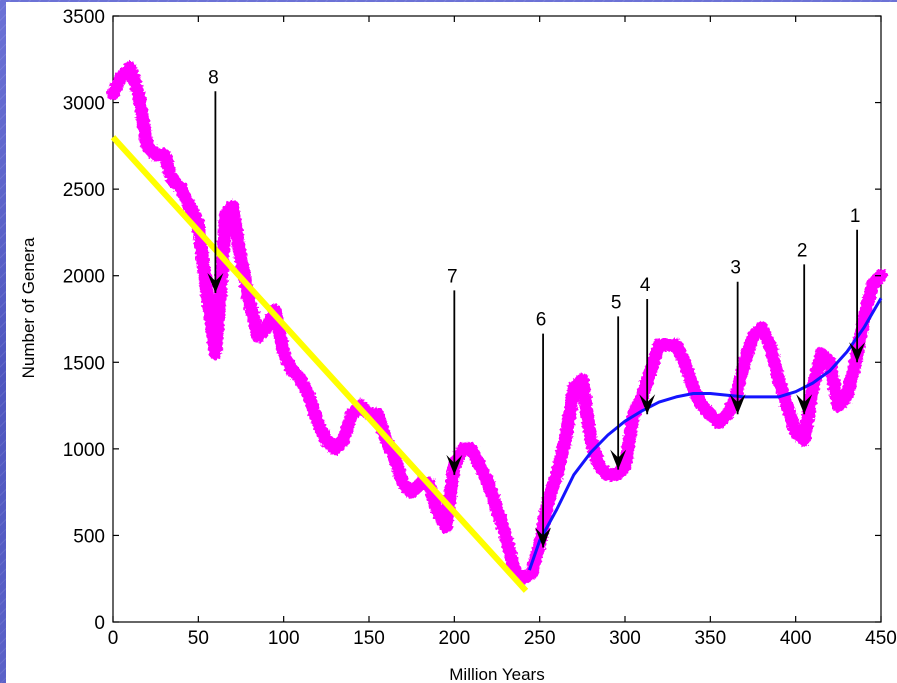 This screenshot has width=897, height=683. I want to click on annotation-5-label: 5, so click(616, 302).